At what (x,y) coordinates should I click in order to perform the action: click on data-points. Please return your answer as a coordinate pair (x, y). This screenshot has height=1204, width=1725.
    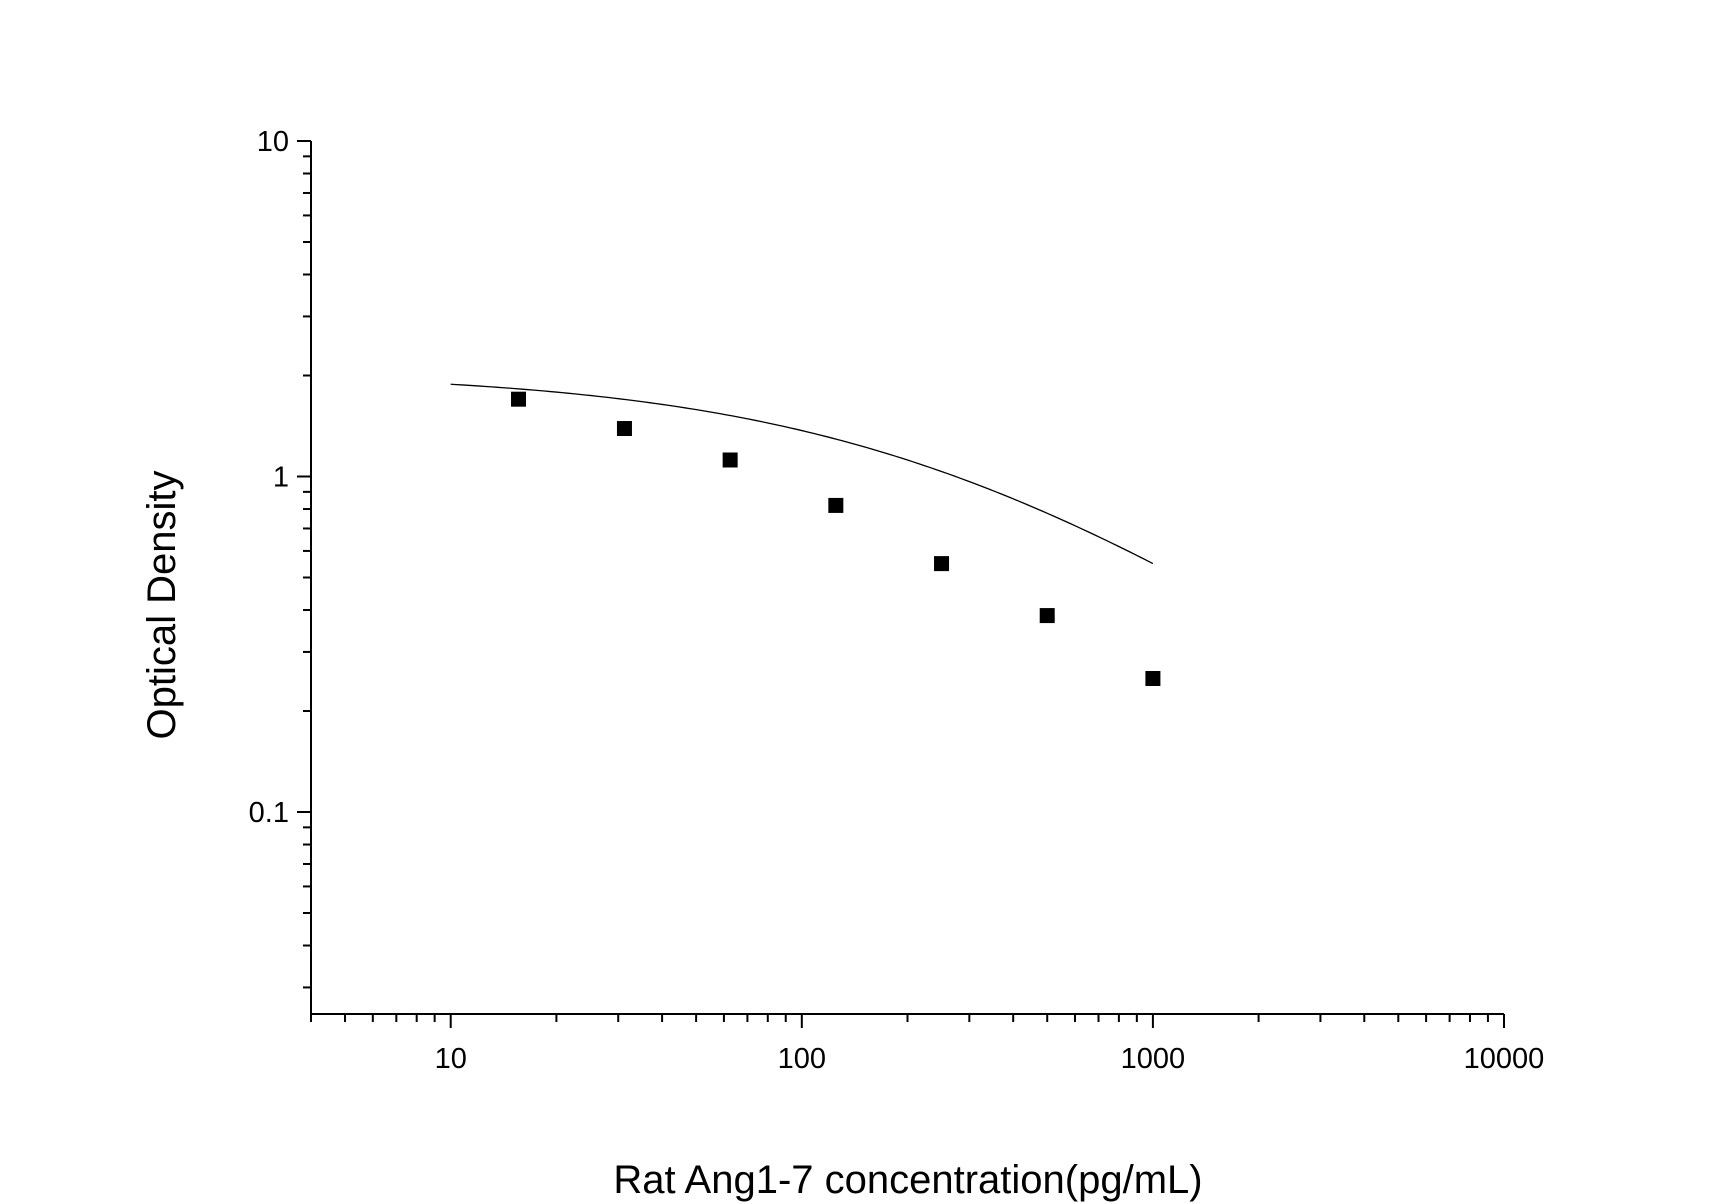
    Looking at the image, I should click on (836, 538).